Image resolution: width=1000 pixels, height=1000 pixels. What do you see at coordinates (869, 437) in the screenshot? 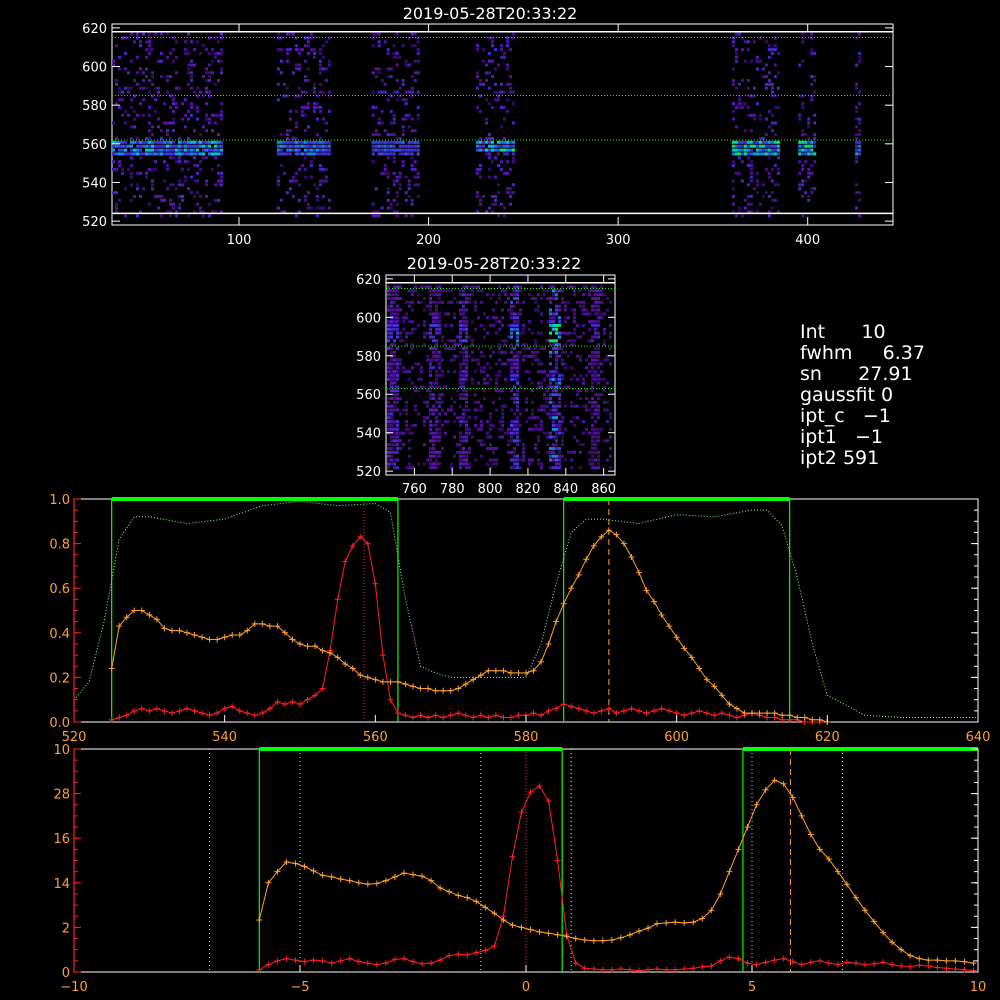
I see `info-ipt1-value: −1` at bounding box center [869, 437].